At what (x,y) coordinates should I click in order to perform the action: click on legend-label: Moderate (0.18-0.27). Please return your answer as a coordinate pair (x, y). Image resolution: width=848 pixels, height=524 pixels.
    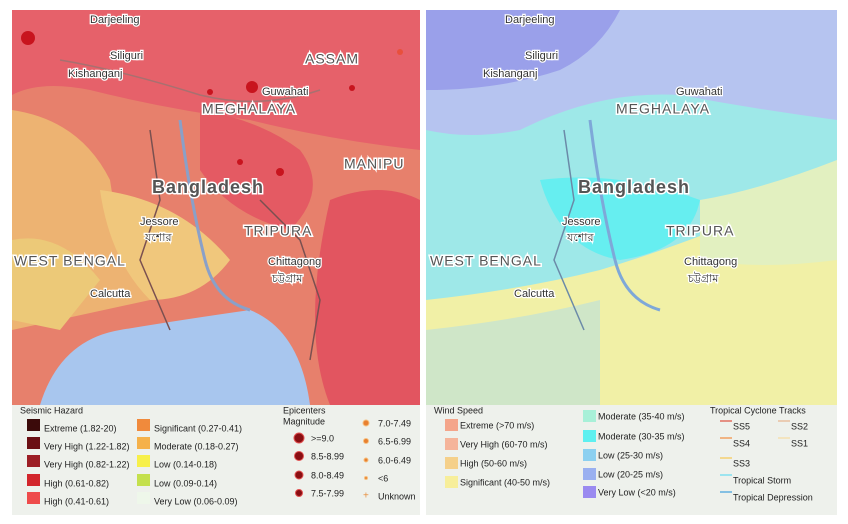
    Looking at the image, I should click on (196, 446).